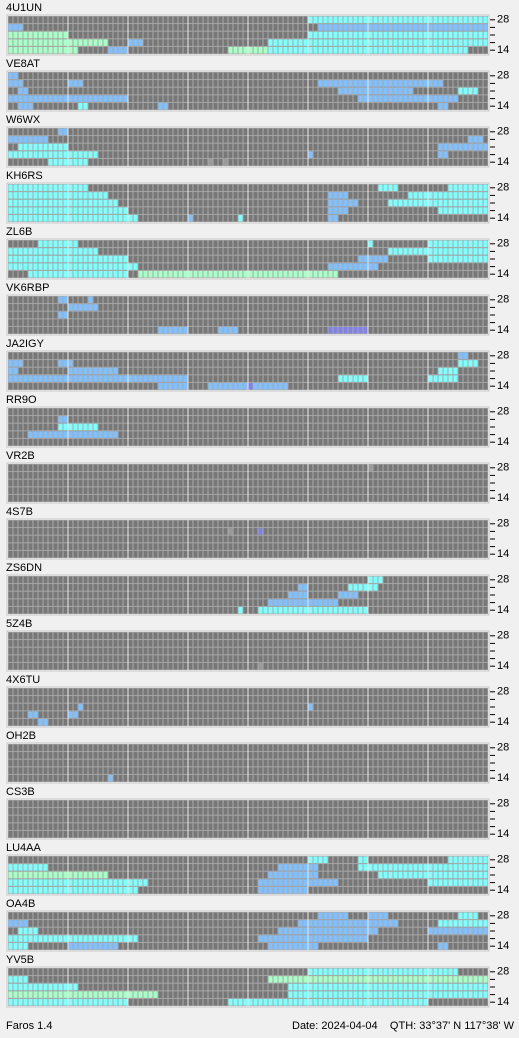 Image resolution: width=519 pixels, height=1038 pixels. What do you see at coordinates (452, 1026) in the screenshot?
I see `qth: QTH: 33°37' N 117°38' W` at bounding box center [452, 1026].